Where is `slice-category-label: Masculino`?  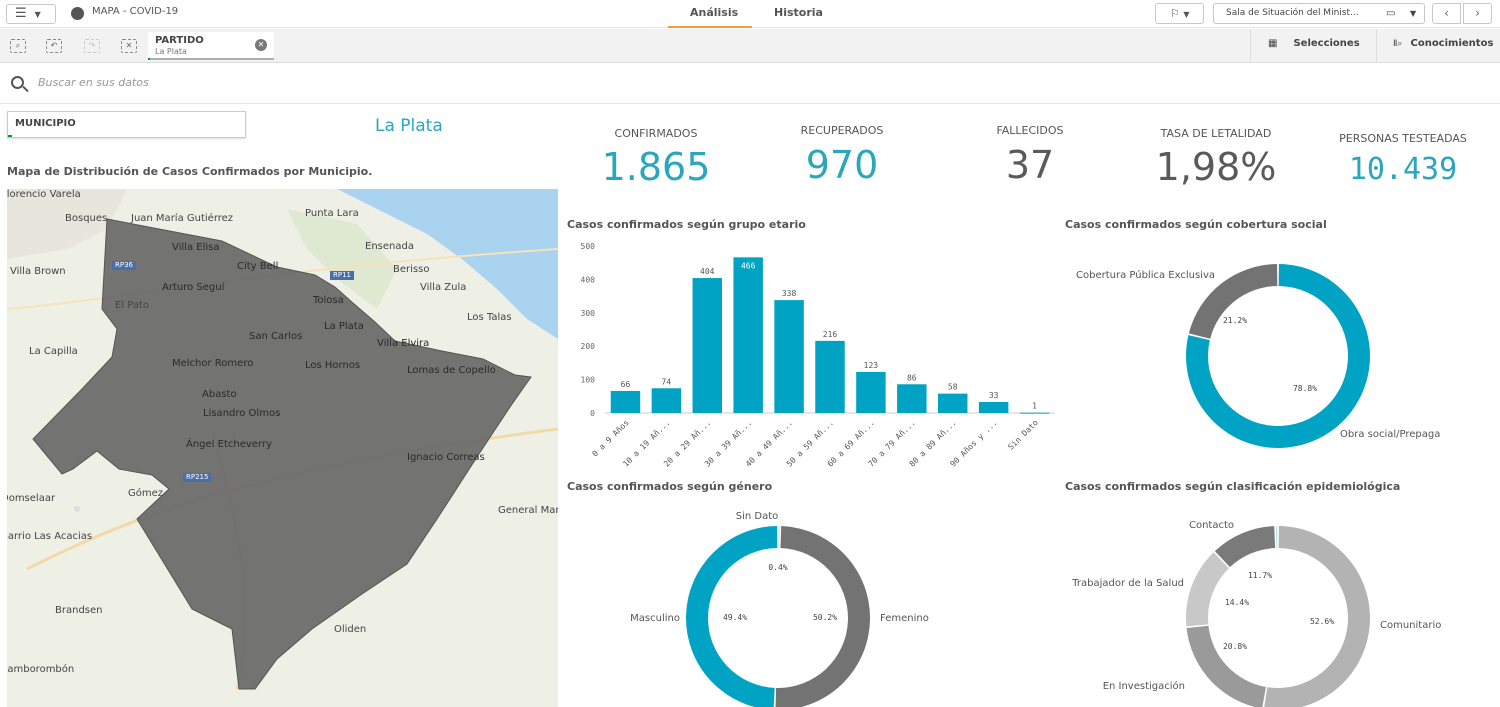
slice-category-label: Masculino is located at coordinates (655, 618).